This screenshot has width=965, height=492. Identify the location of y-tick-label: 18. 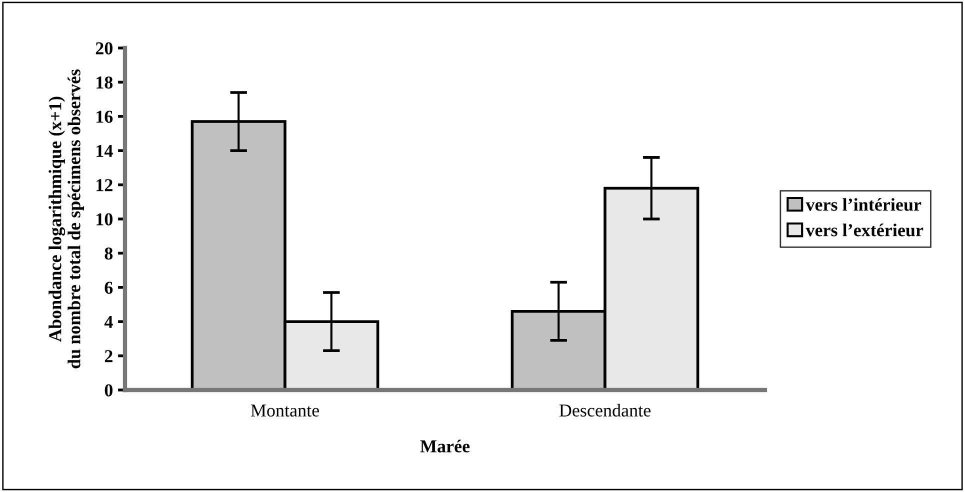
(104, 82).